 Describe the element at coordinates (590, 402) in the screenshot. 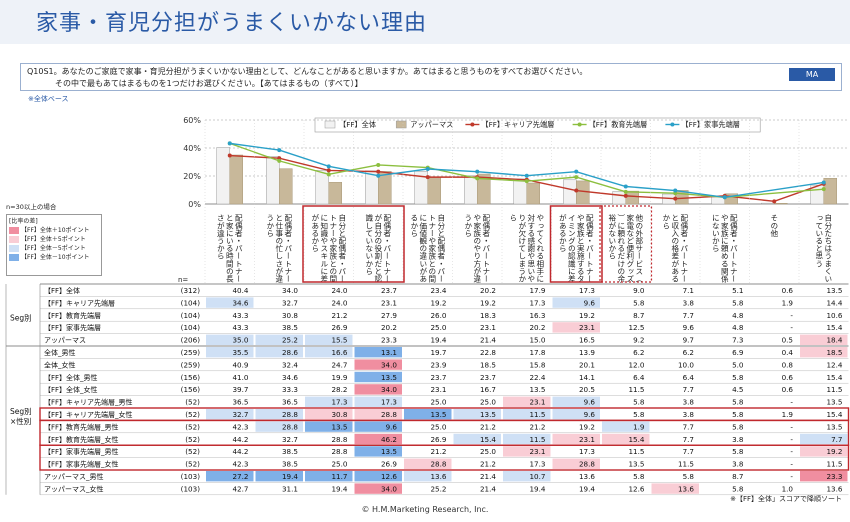

I see `cell-value: 9.6` at that location.